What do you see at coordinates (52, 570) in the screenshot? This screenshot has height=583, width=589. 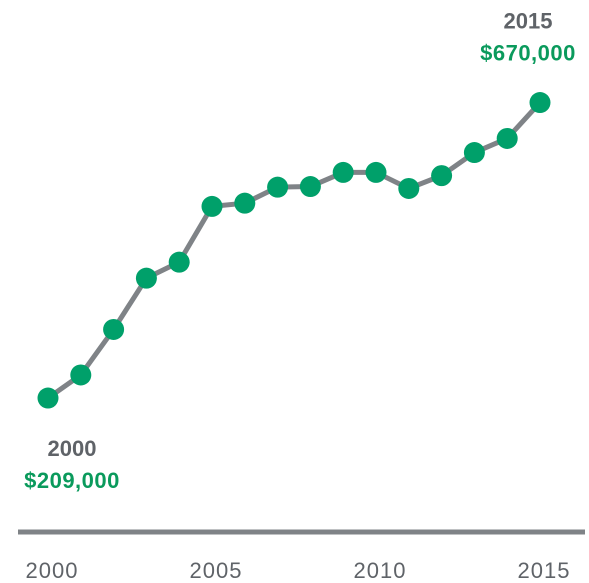 I see `x-tick-label: 2000` at bounding box center [52, 570].